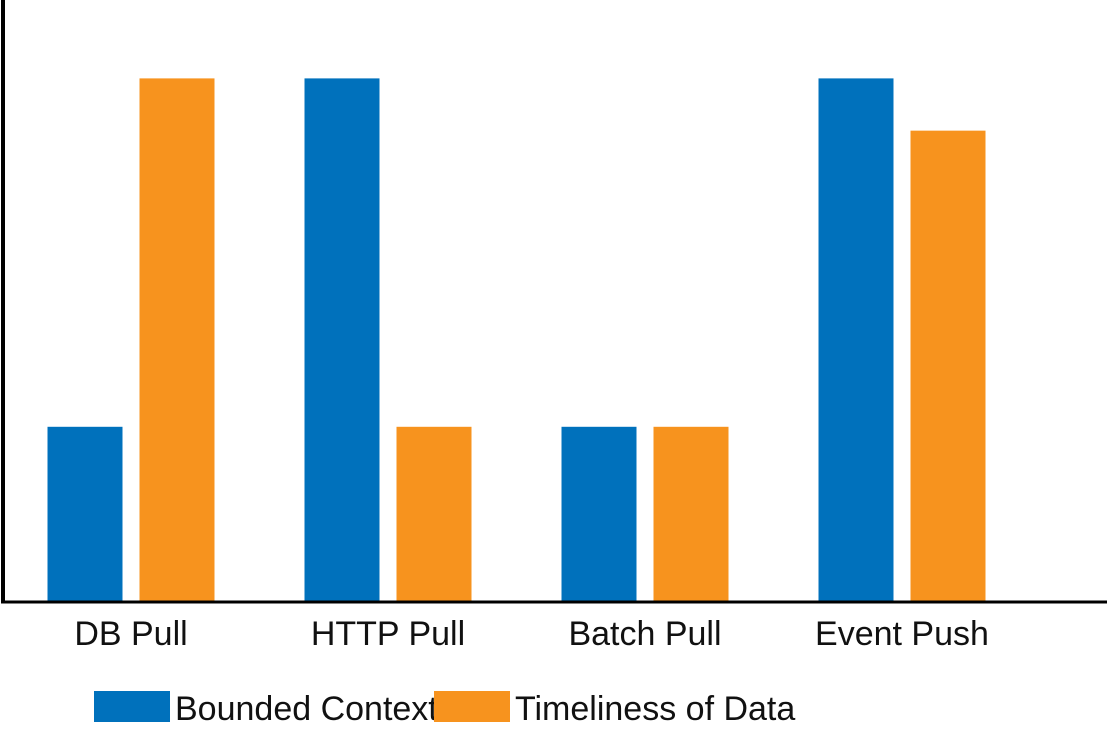 The height and width of the screenshot is (732, 1107). I want to click on legend-item-bounded-context: Bounded Context, so click(266, 709).